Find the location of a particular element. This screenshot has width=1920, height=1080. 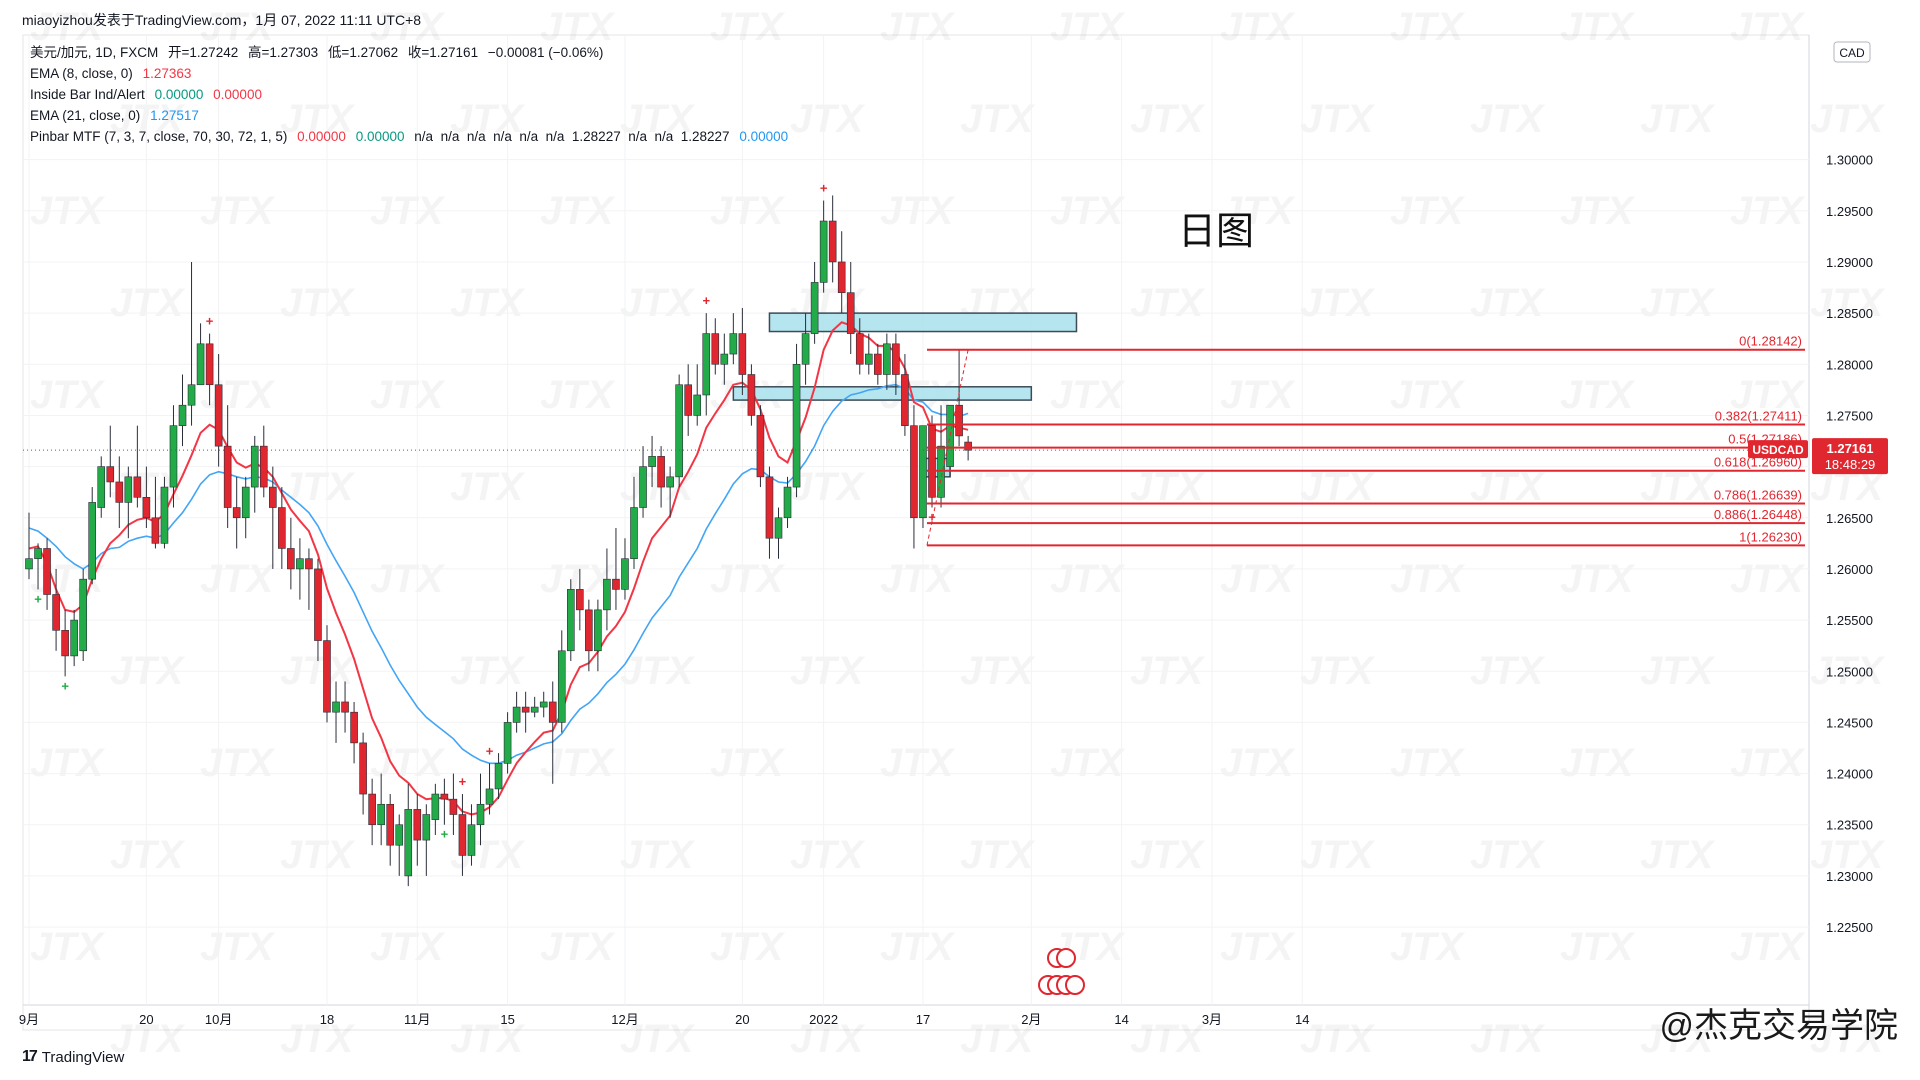

y-tick-label: 1.26500 is located at coordinates (1849, 518).